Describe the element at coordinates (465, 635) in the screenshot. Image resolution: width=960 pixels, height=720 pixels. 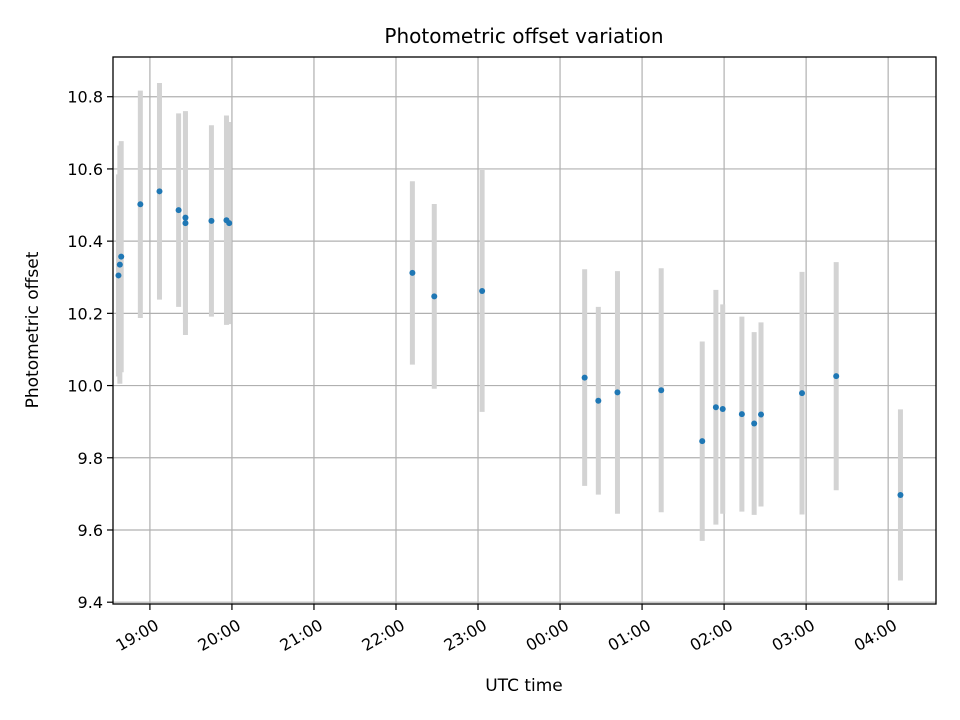
I see `x-tick-label: 23:00` at that location.